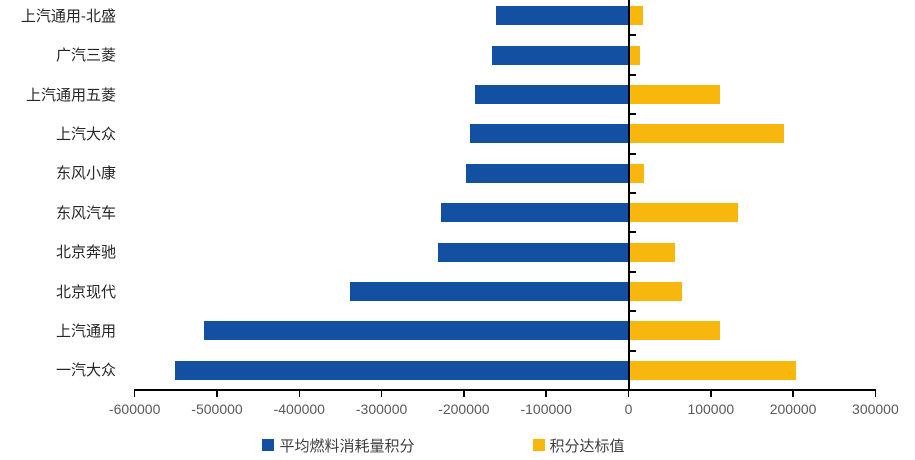 This screenshot has width=915, height=460. What do you see at coordinates (85, 55) in the screenshot?
I see `category-label: 广汽三菱` at bounding box center [85, 55].